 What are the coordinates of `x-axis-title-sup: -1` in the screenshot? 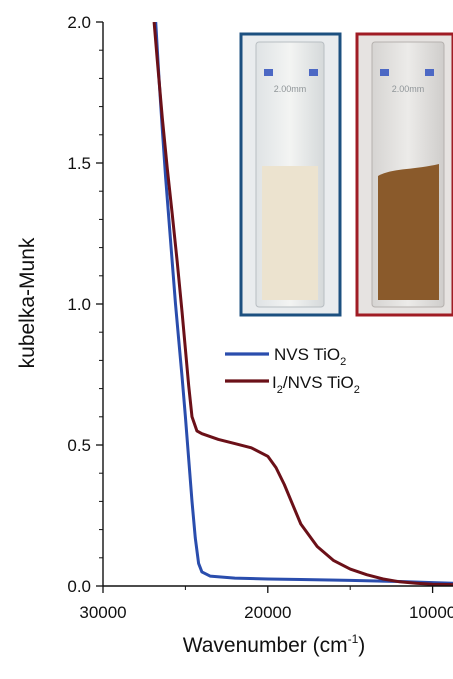 It's located at (353, 639).